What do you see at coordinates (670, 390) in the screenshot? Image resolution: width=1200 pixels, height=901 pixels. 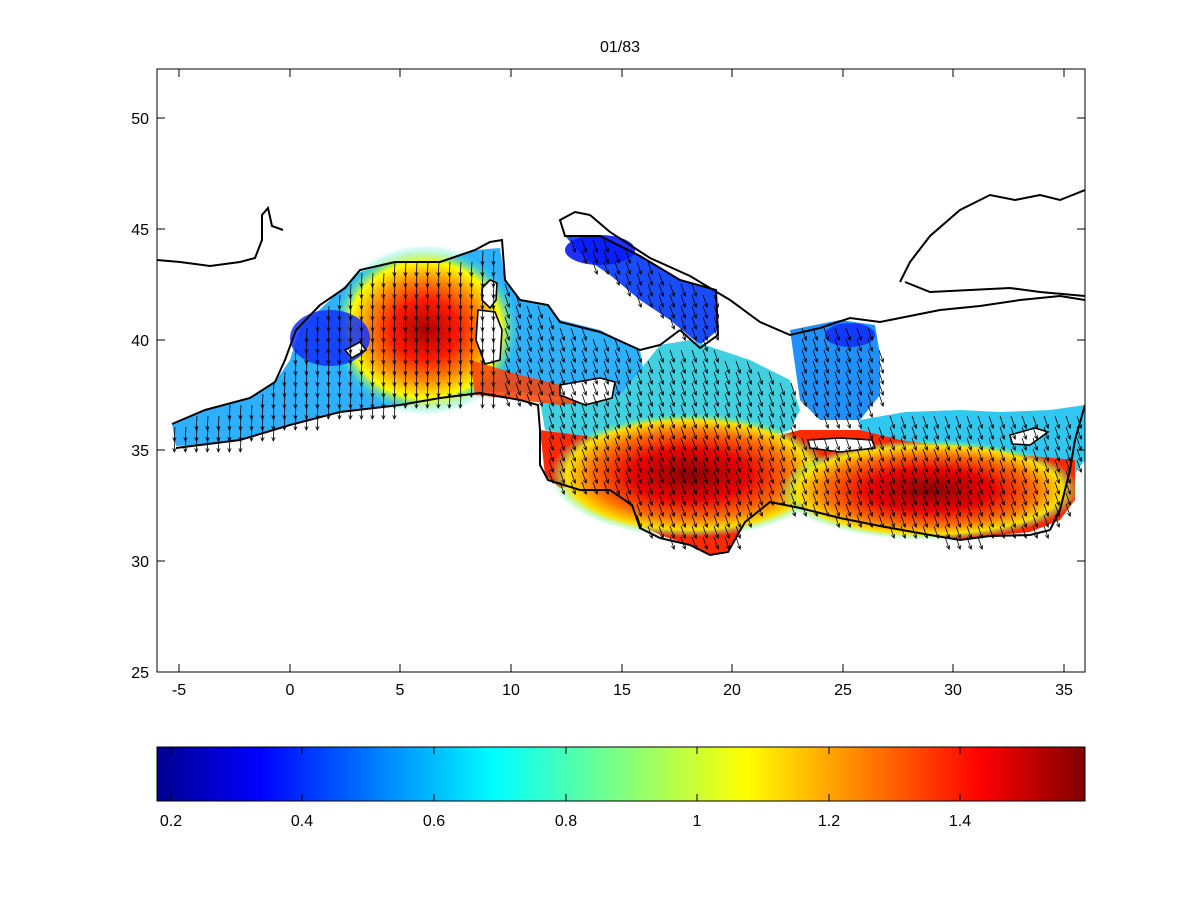 I see `sea-ionian` at bounding box center [670, 390].